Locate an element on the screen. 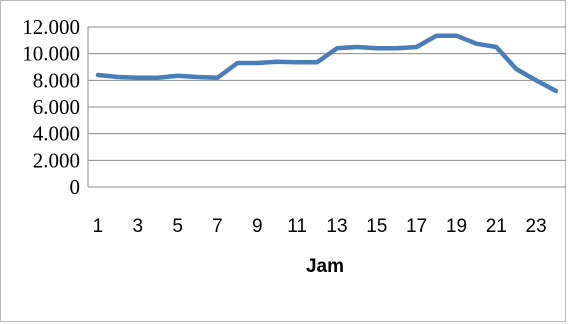 This screenshot has width=569, height=324. x-tick-label: 19 is located at coordinates (456, 226).